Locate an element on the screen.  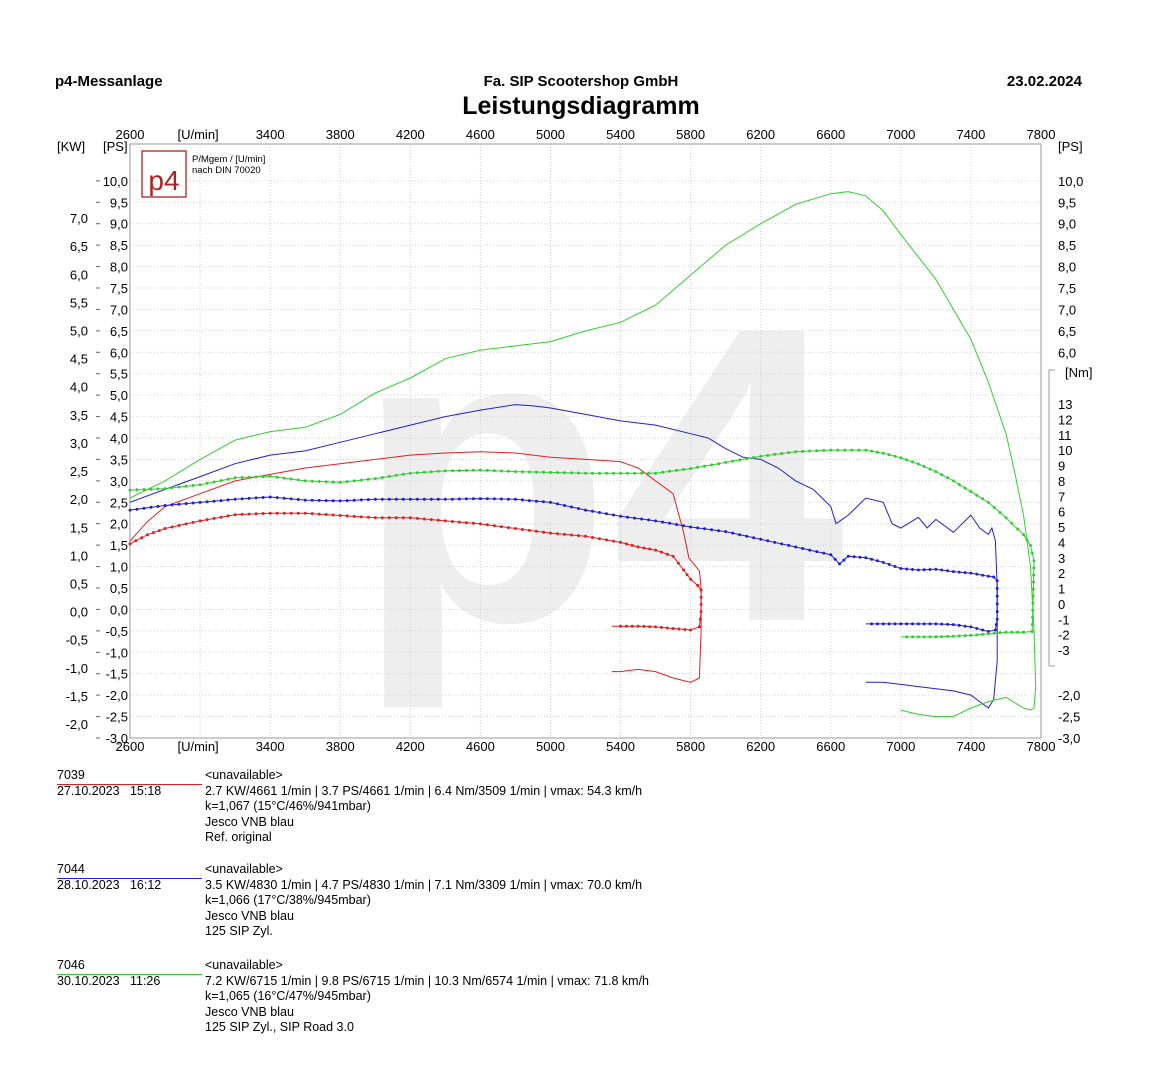
legend-date: 27.10.2023 15:18 is located at coordinates (109, 791).